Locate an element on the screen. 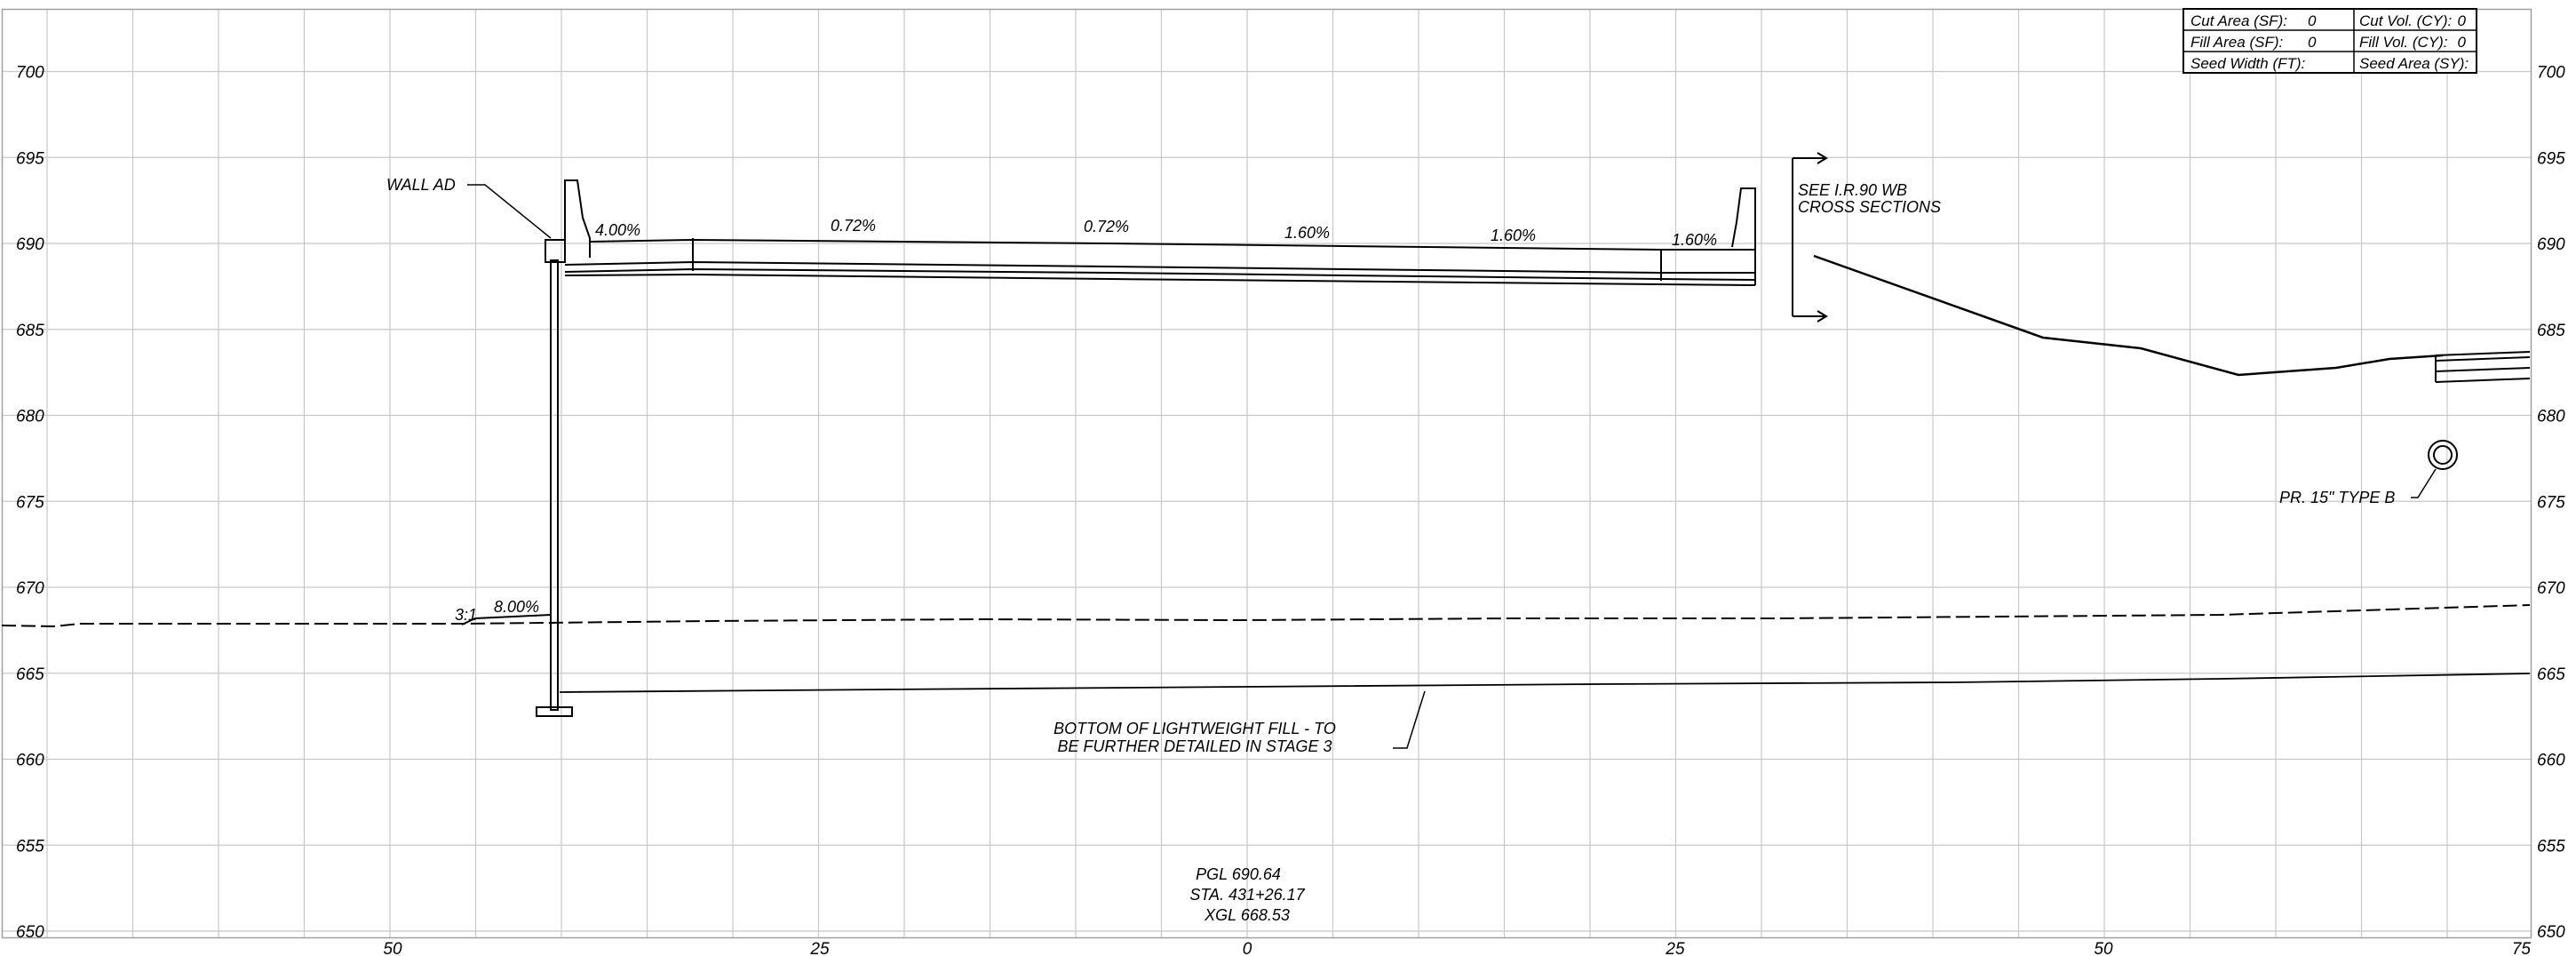 This screenshot has height=956, width=2576. embankment-slope-label: 8.00% is located at coordinates (516, 607).